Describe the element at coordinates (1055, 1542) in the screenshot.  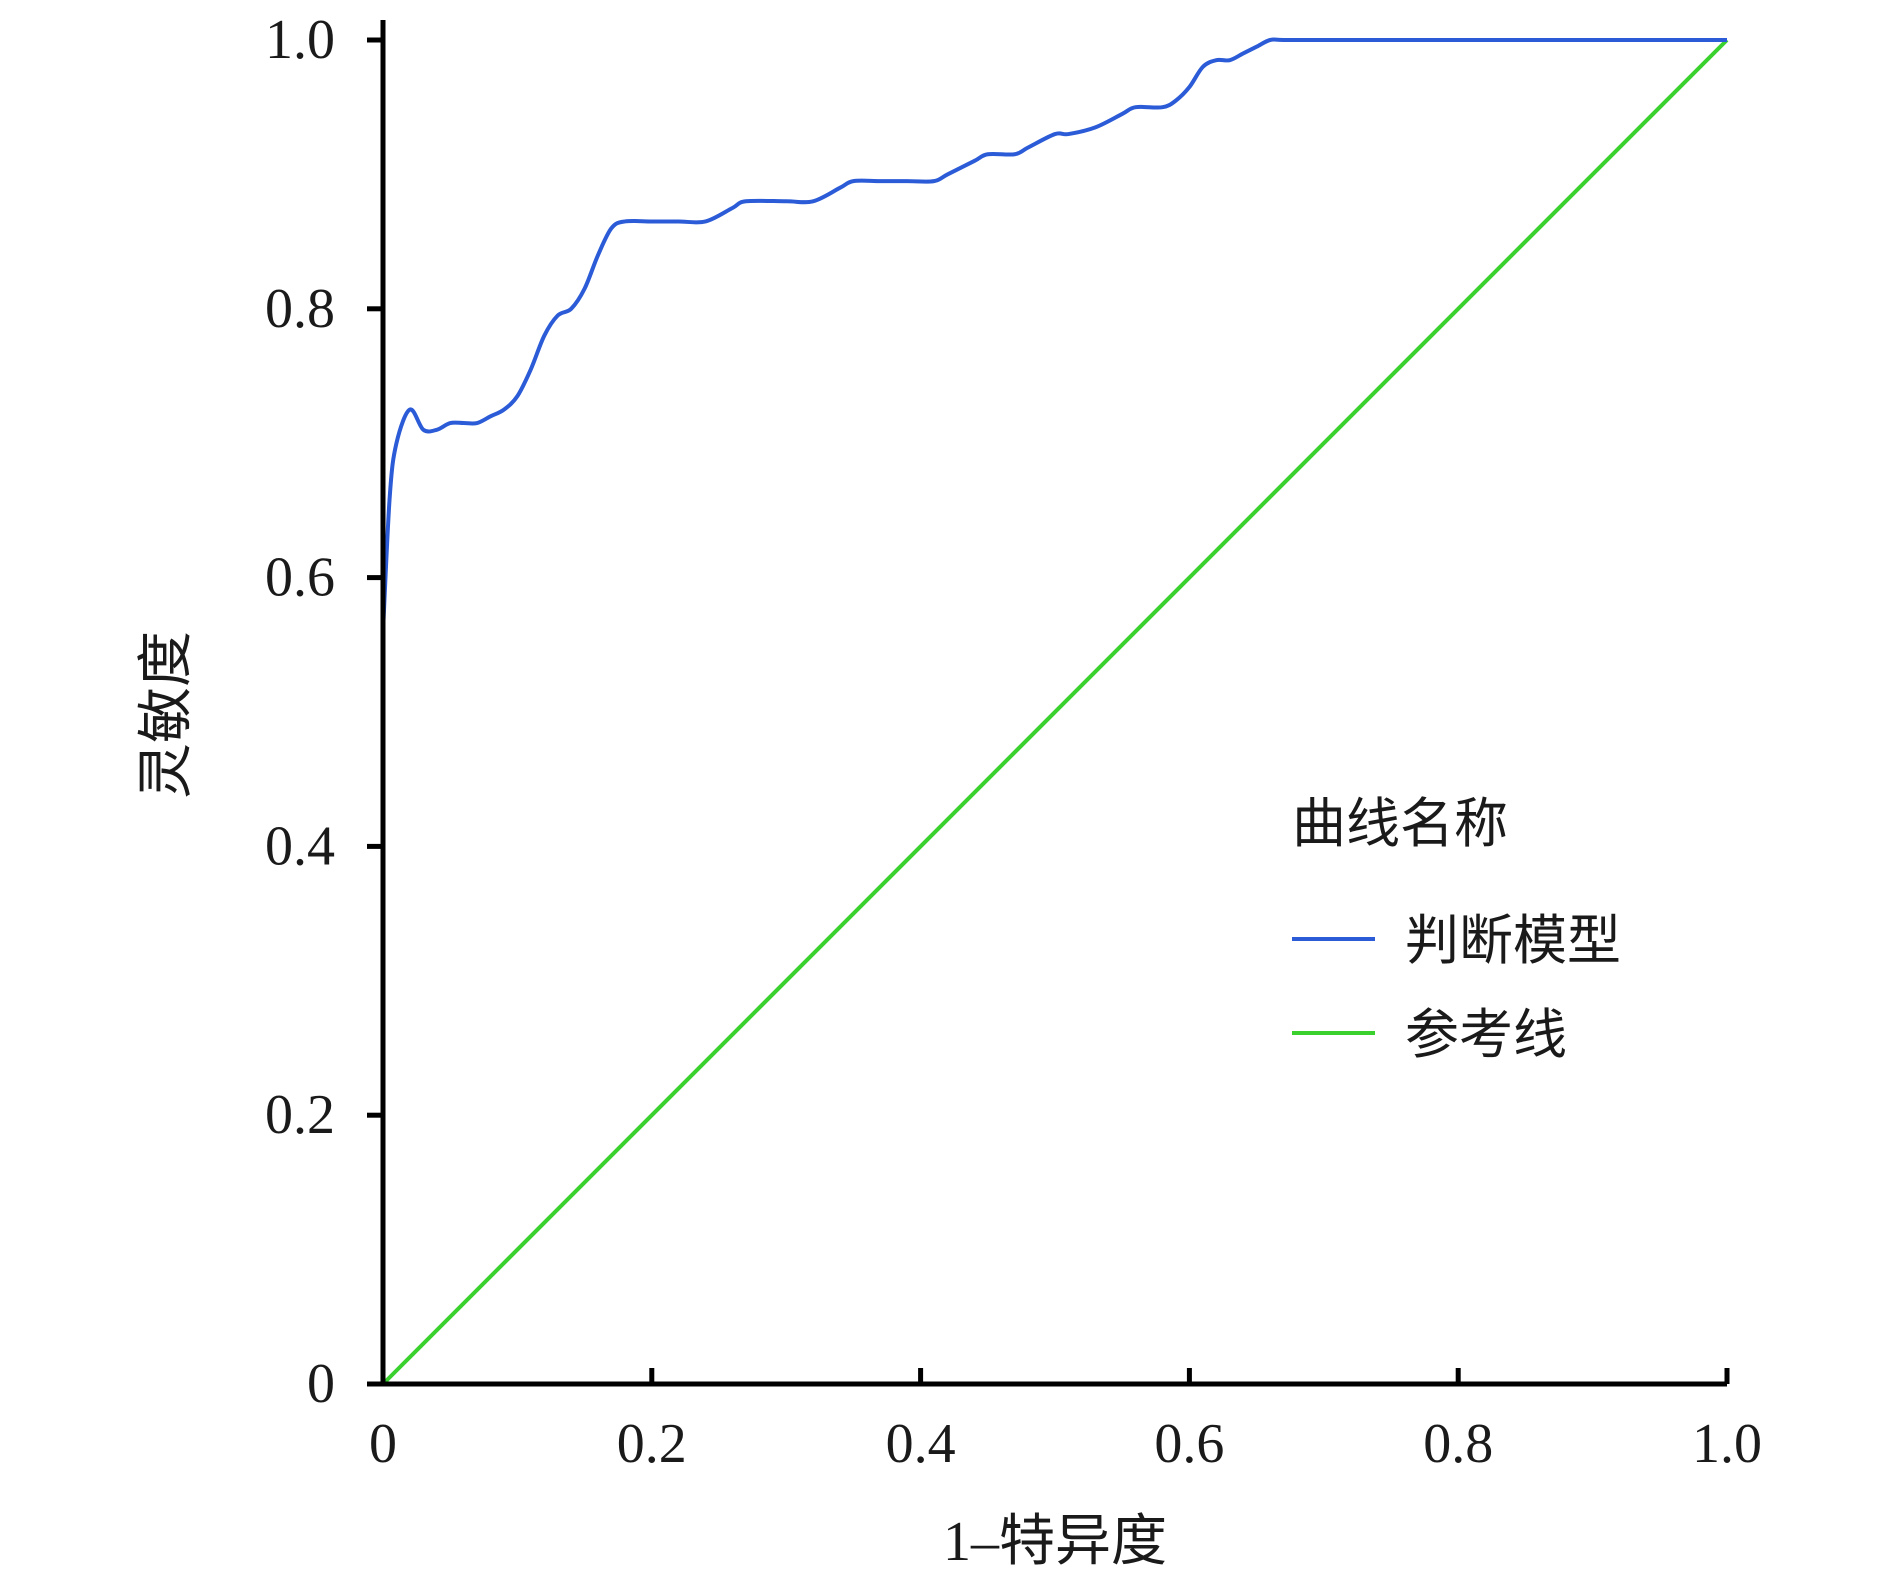
I see `x-axis-title: 1–特异度` at that location.